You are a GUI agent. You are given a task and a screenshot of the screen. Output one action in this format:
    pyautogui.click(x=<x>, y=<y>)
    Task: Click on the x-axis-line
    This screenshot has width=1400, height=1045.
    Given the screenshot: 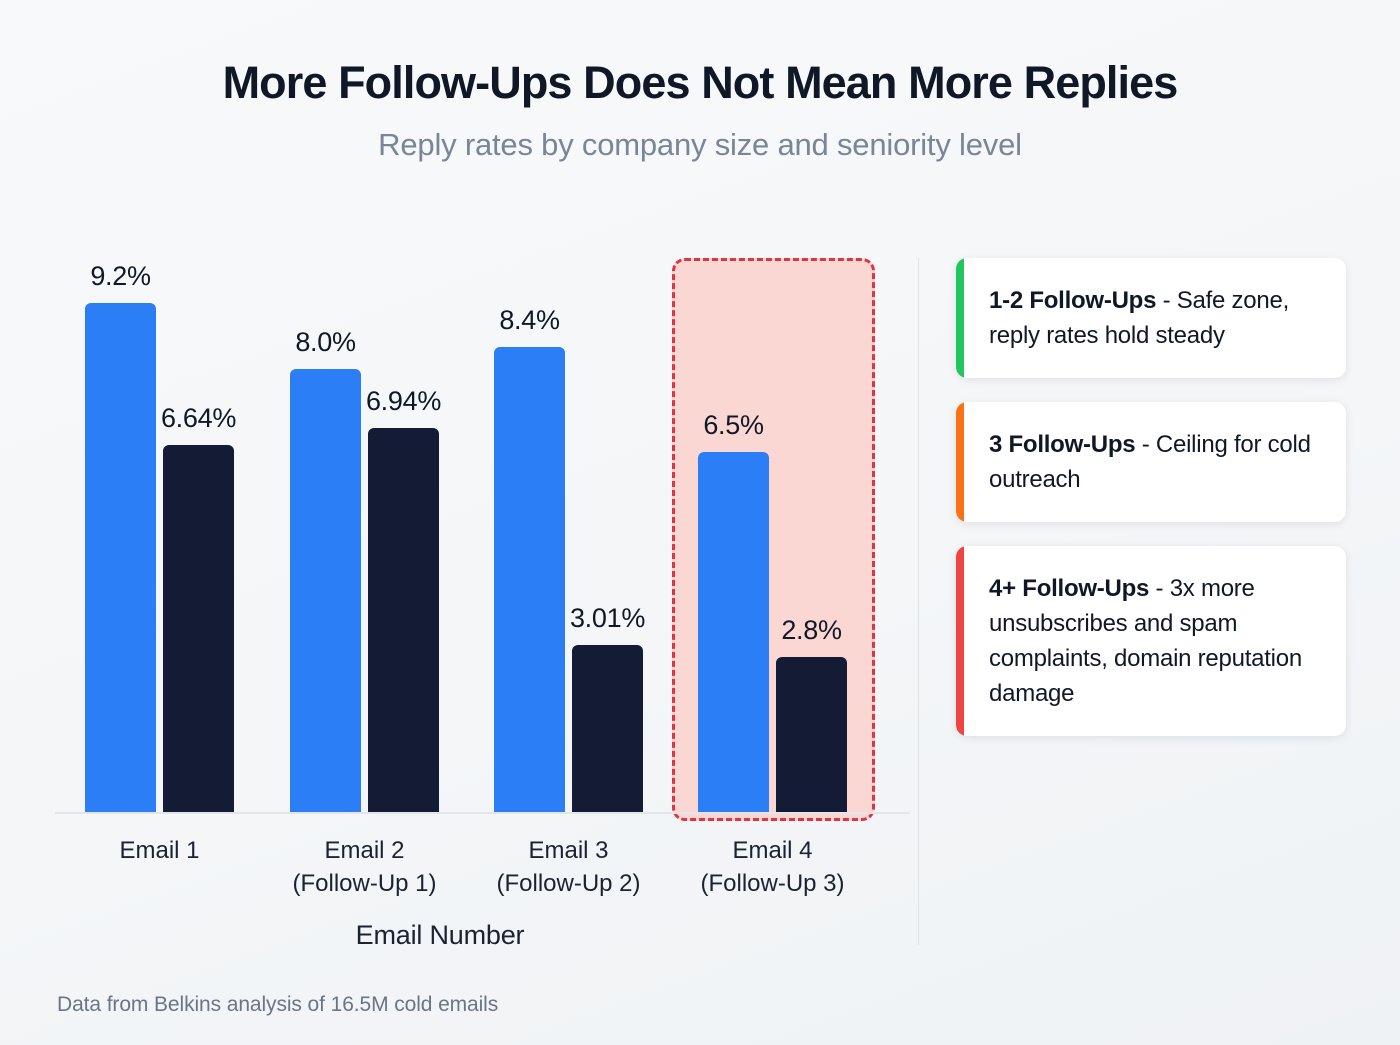 What is the action you would take?
    pyautogui.click(x=482, y=813)
    